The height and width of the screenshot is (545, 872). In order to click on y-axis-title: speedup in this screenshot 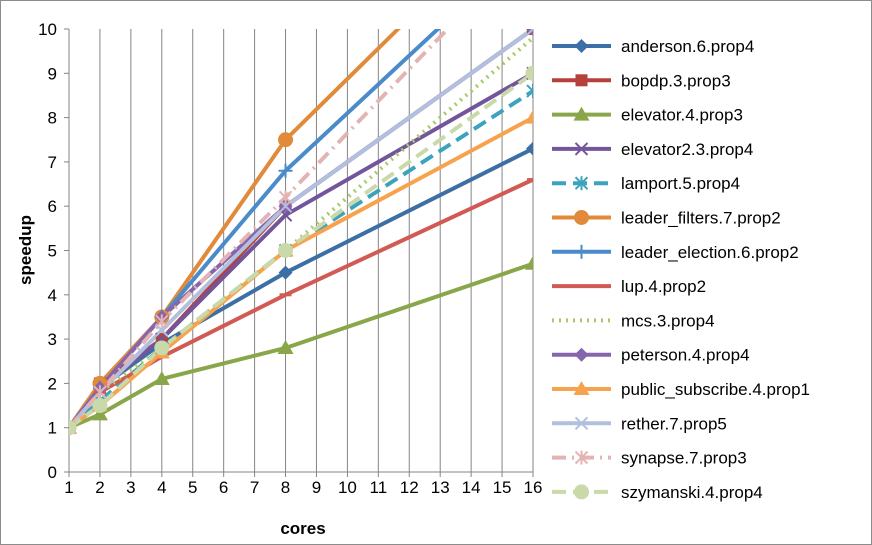, I will do `click(25, 250)`.